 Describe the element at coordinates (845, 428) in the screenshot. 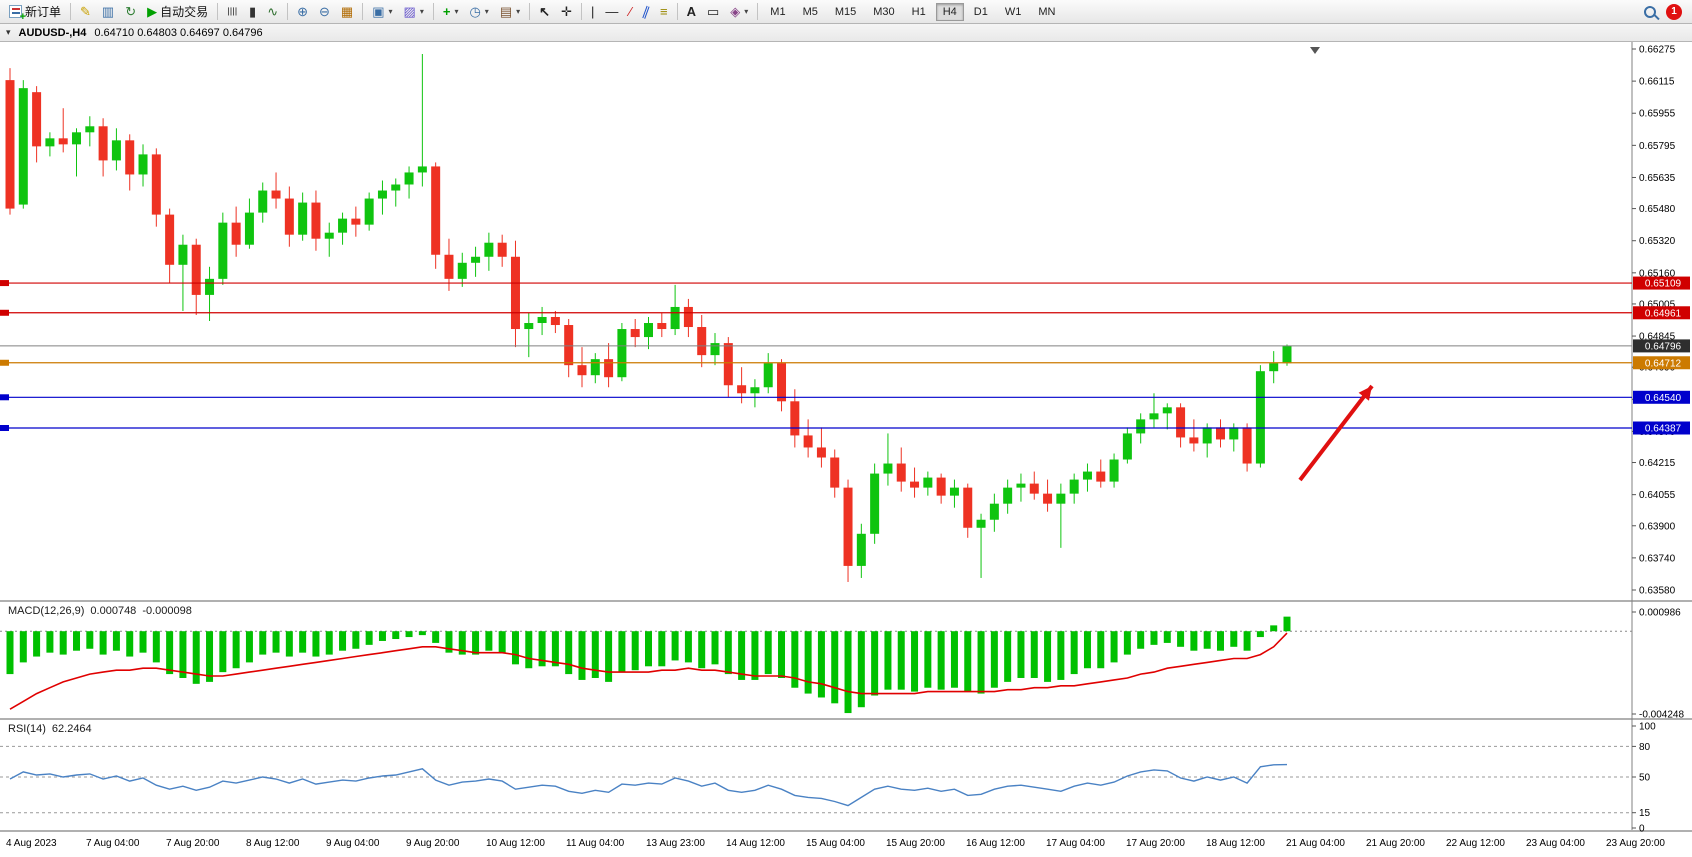

I see `hline-0.64387: 0.64387` at that location.